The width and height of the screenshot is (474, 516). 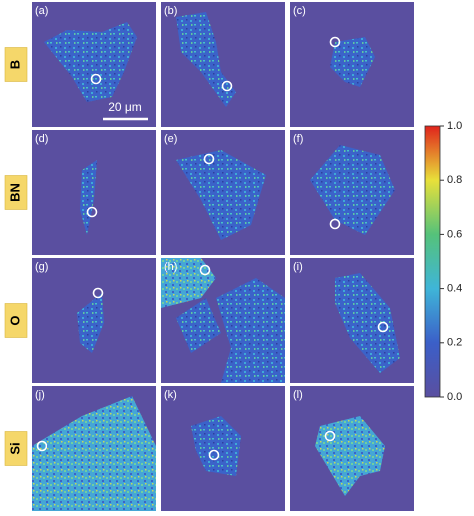 What do you see at coordinates (41, 11) in the screenshot?
I see `panel-label: (a)` at bounding box center [41, 11].